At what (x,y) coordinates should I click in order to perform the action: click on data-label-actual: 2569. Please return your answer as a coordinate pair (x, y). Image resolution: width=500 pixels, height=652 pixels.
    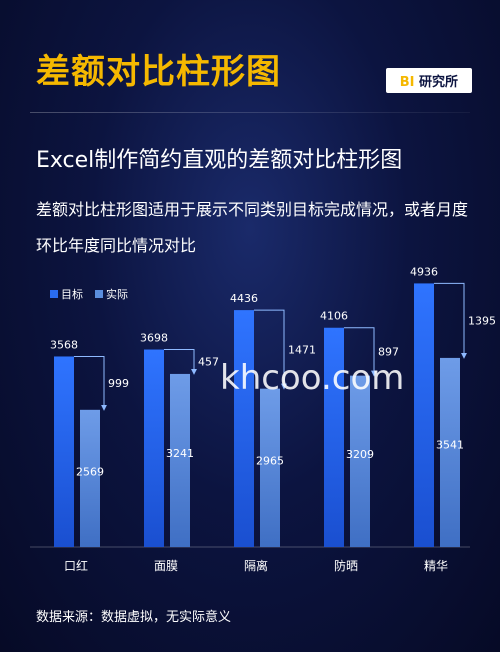
    Looking at the image, I should click on (90, 472).